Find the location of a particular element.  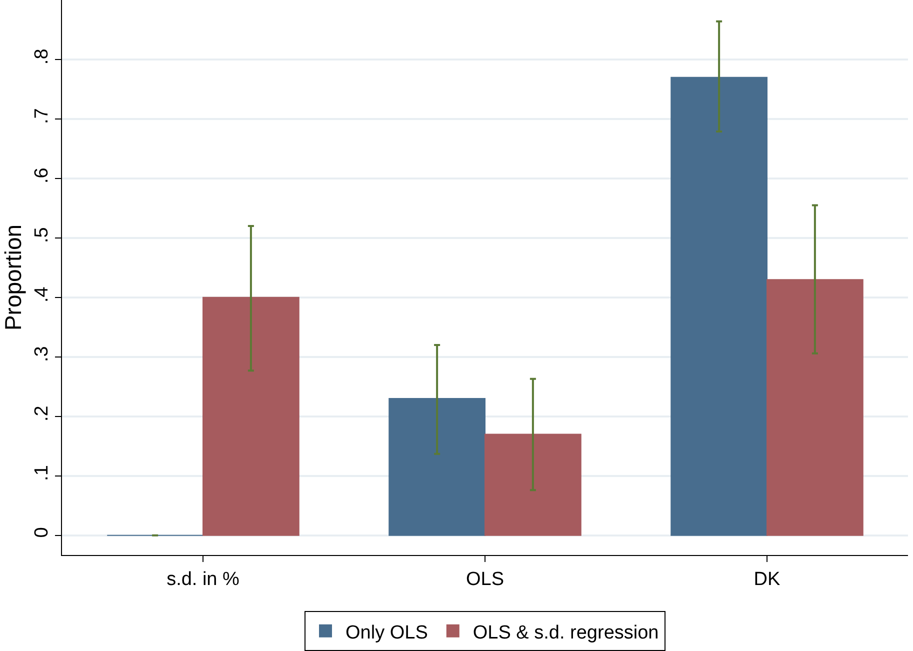

y-tick-label: .4 is located at coordinates (41, 294).